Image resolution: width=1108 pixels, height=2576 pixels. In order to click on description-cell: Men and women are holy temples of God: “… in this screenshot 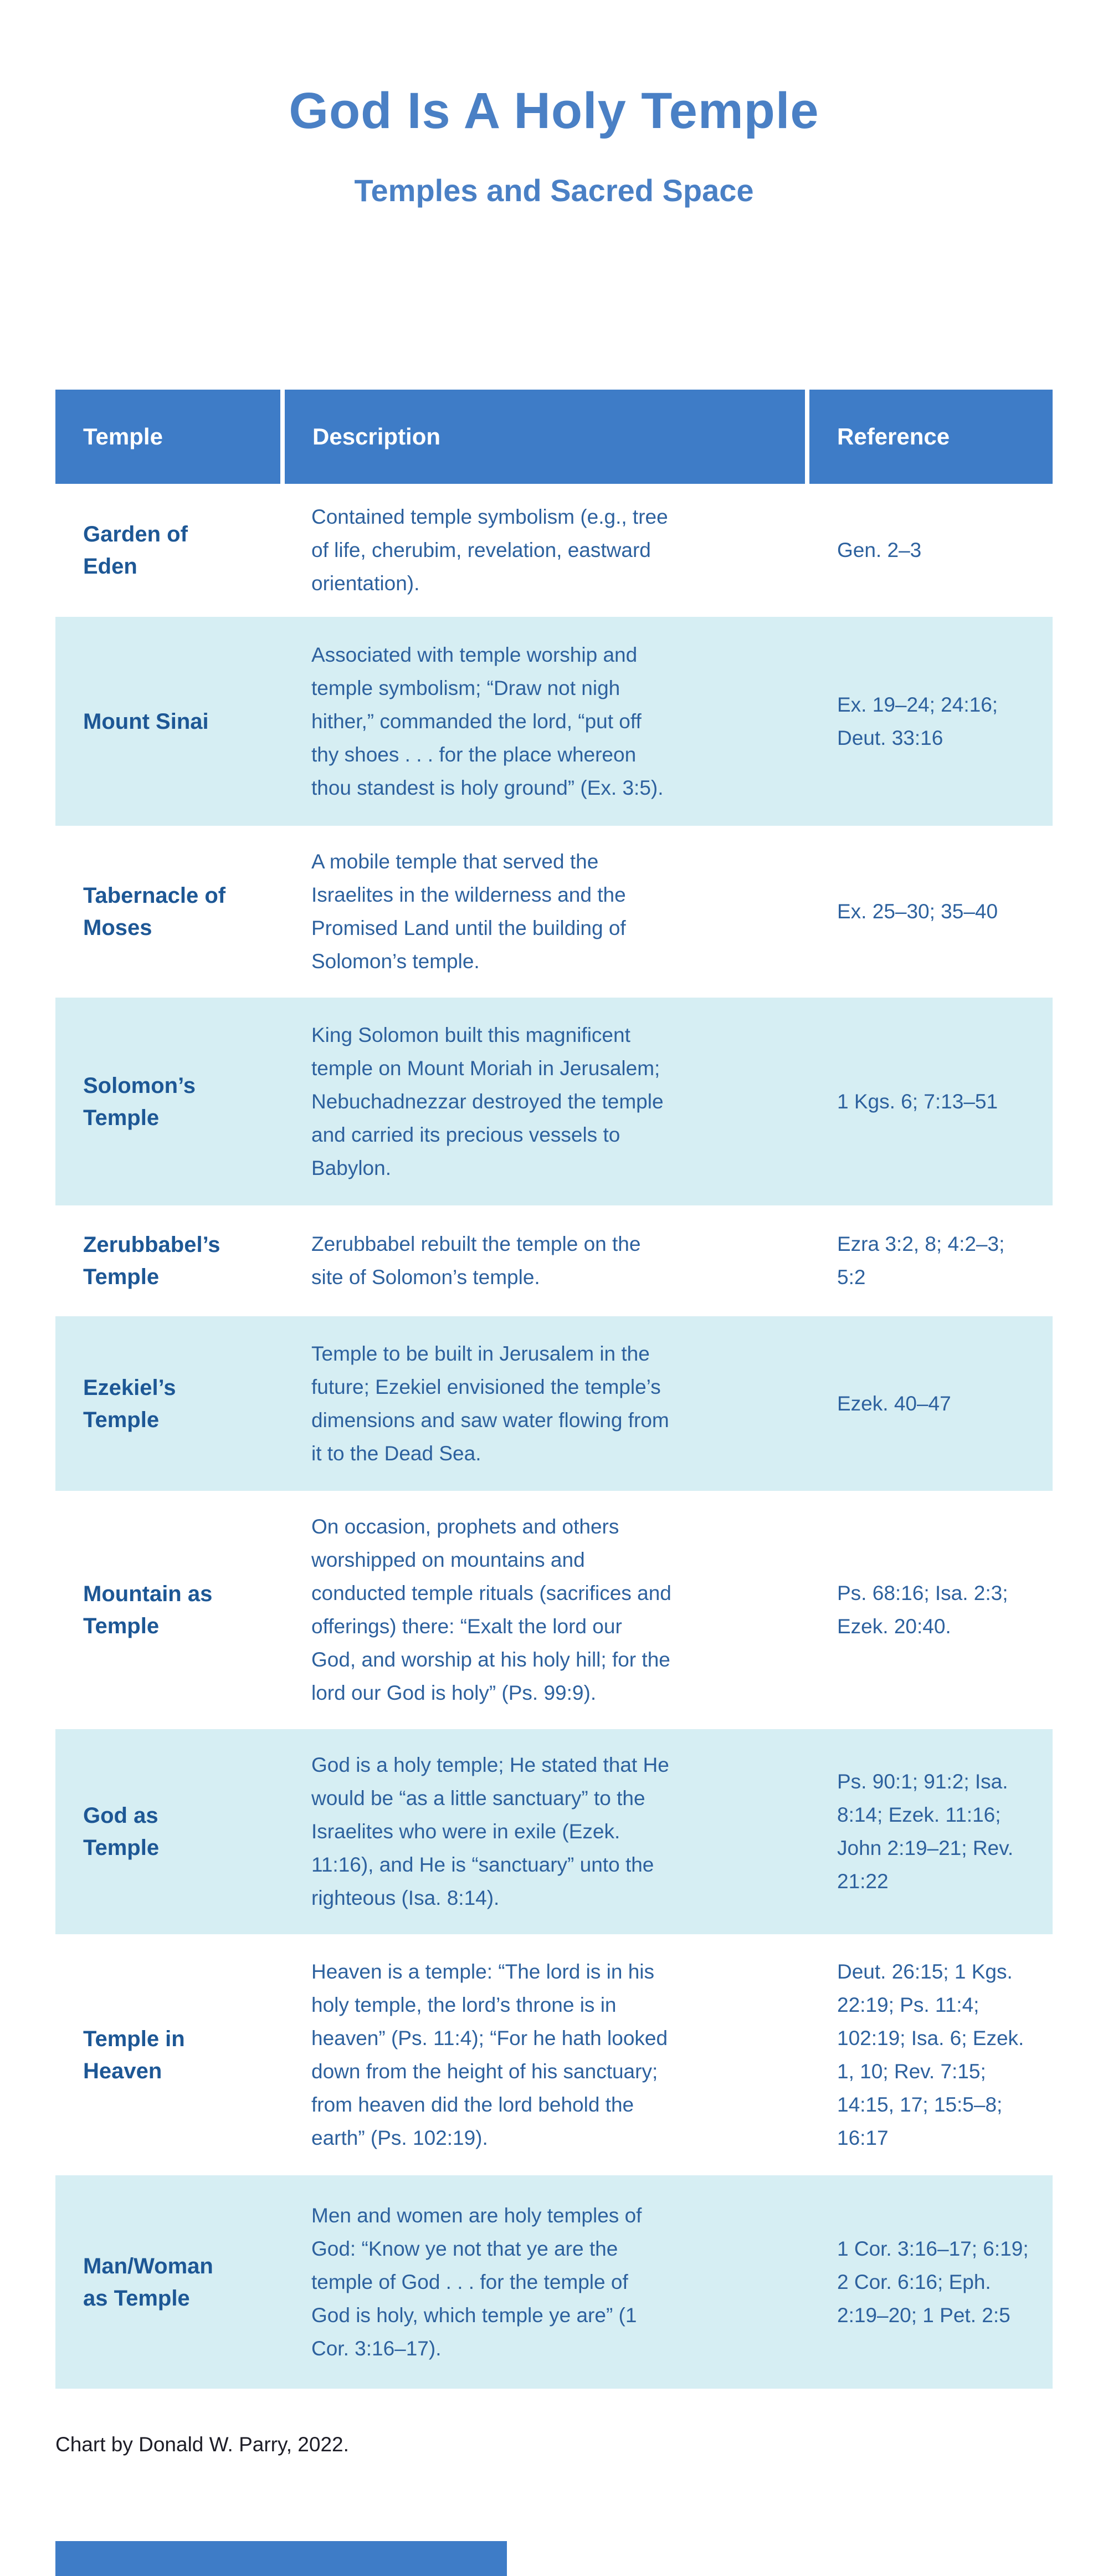, I will do `click(476, 2282)`.